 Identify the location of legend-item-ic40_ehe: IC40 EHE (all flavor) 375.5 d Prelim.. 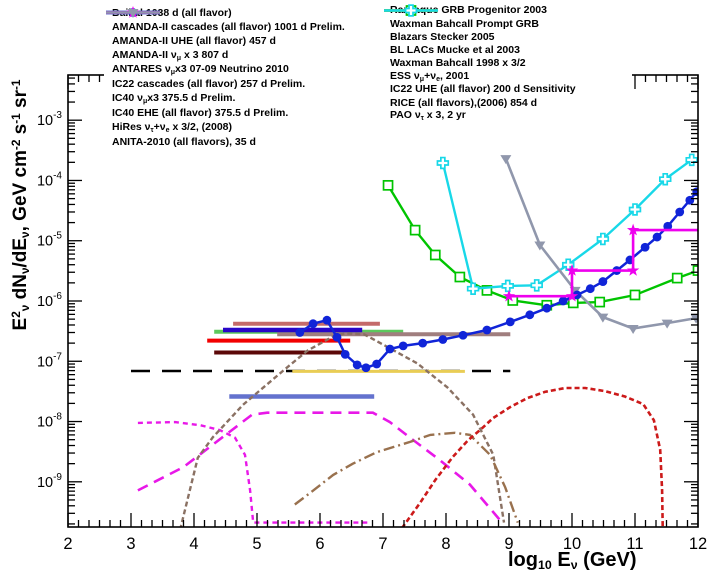
(244, 64).